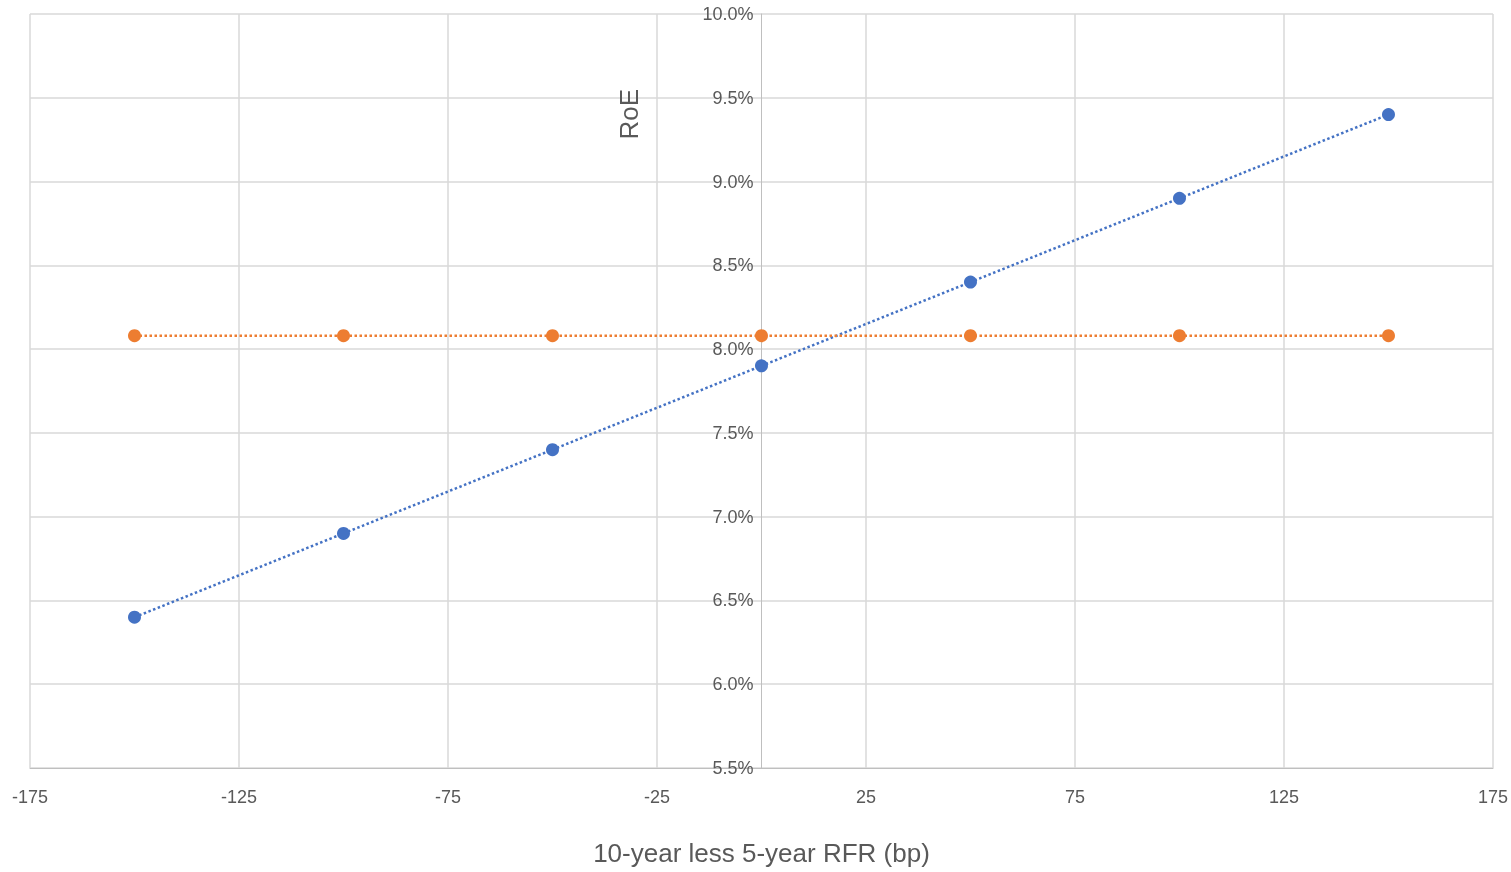  What do you see at coordinates (628, 114) in the screenshot?
I see `y-axis-title: RoE` at bounding box center [628, 114].